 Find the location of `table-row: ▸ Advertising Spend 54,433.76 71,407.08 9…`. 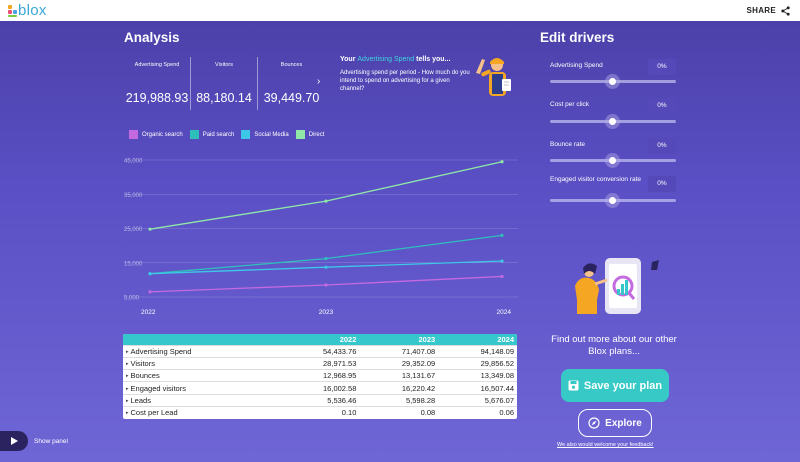

table-row: ▸ Advertising Spend 54,433.76 71,407.08 9… is located at coordinates (320, 351).